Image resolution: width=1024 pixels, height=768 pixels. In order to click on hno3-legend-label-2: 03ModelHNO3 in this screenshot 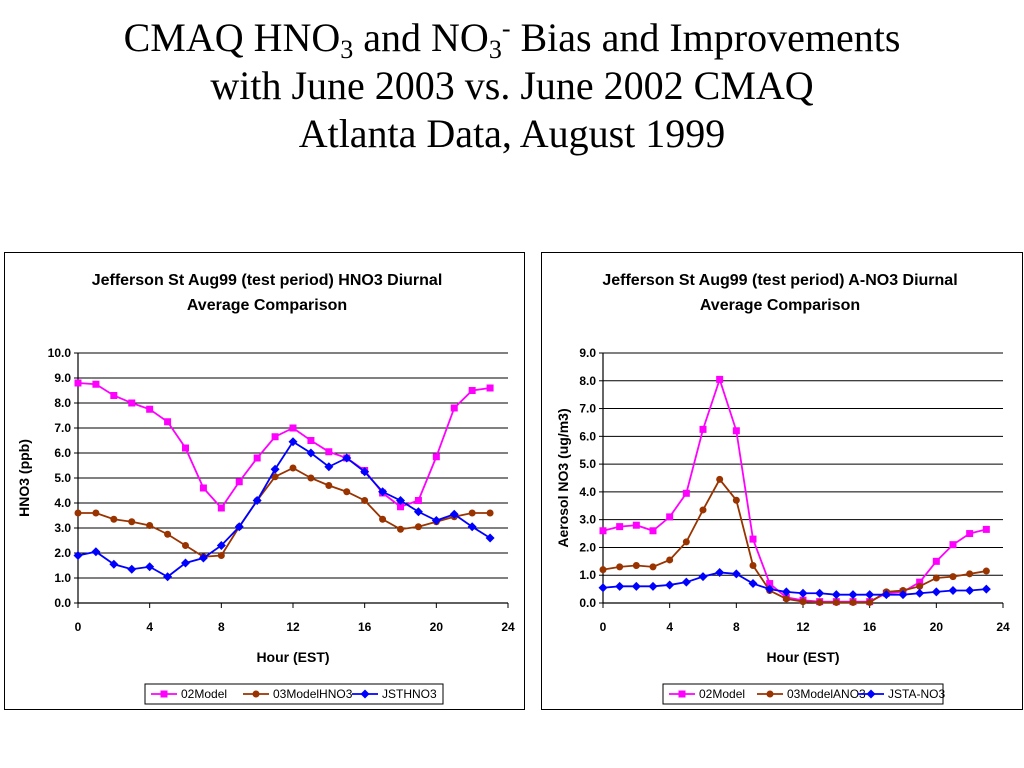, I will do `click(313, 694)`.